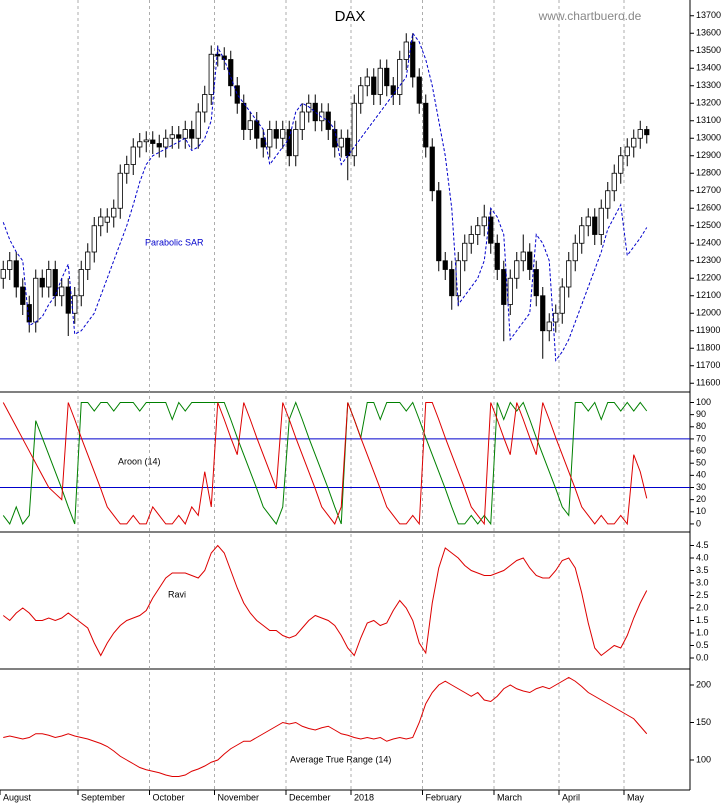 The image size is (723, 803). What do you see at coordinates (708, 260) in the screenshot?
I see `y-tick-label: 12300` at bounding box center [708, 260].